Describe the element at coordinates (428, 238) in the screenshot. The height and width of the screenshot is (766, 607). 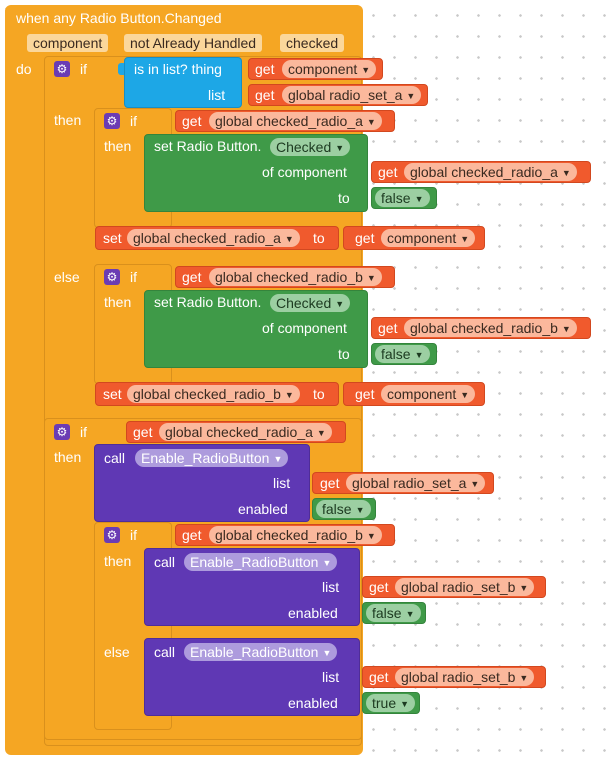
I see `var-dropdown-component-2: component ▼` at that location.